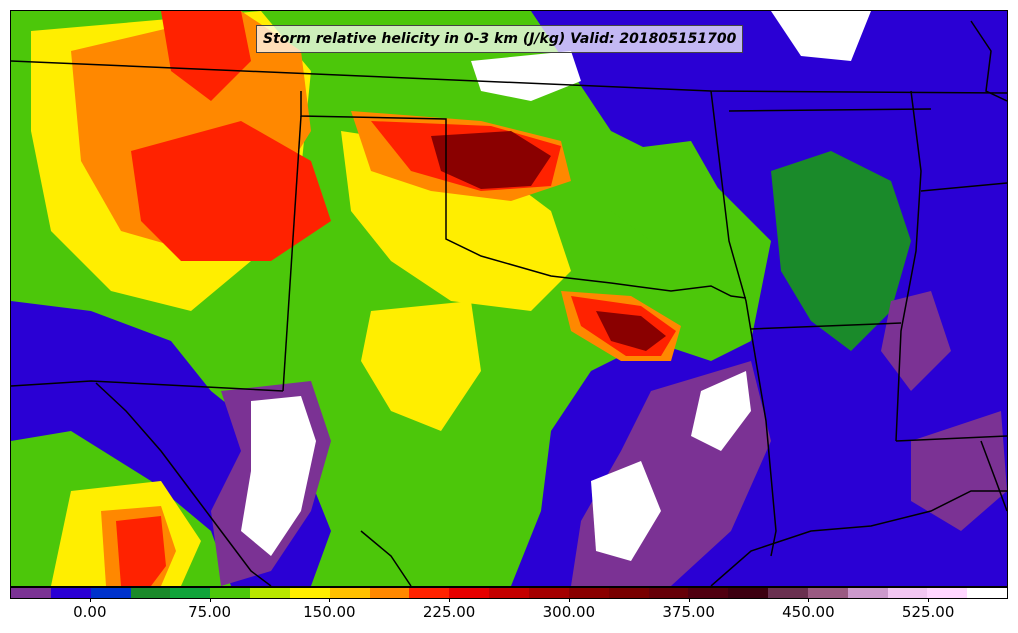  What do you see at coordinates (141, 551) in the screenshot?
I see `field-red-sw` at bounding box center [141, 551].